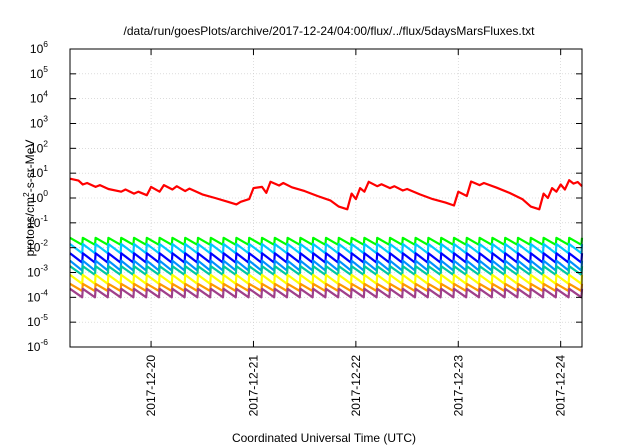  What do you see at coordinates (151, 386) in the screenshot?
I see `x-tick-label: 2017-12-20` at bounding box center [151, 386].